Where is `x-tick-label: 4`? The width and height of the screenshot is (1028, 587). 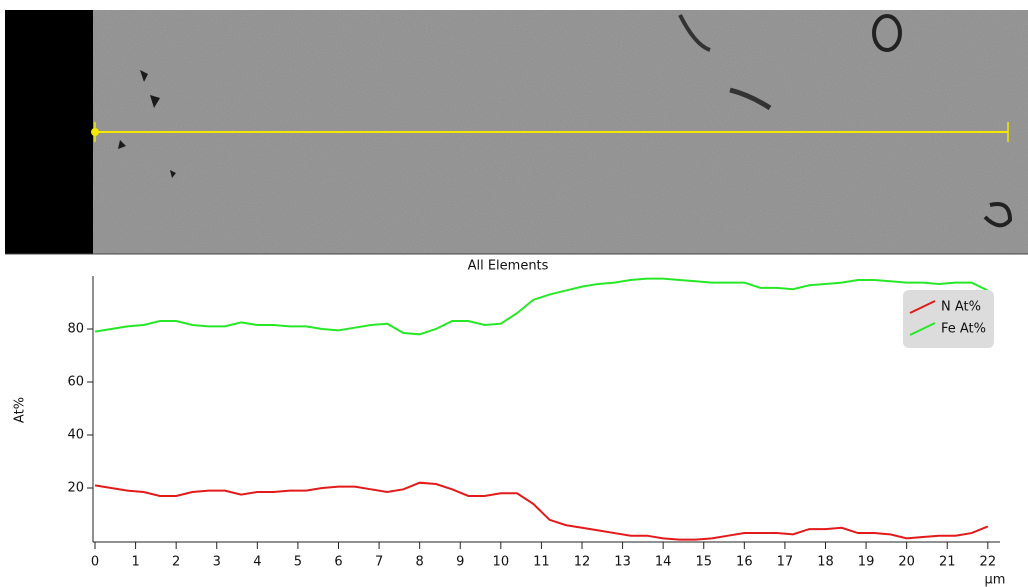
x-tick-label: 4 is located at coordinates (257, 562).